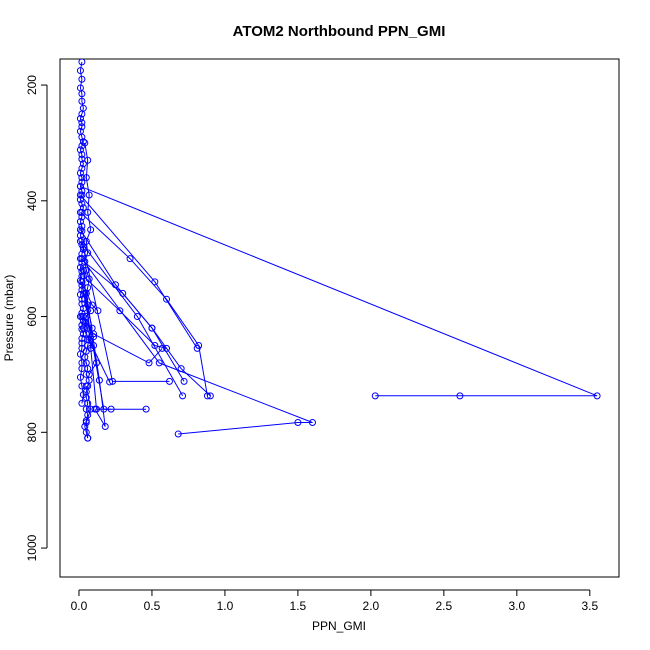  I want to click on x-tick-label: 0.0, so click(79, 606).